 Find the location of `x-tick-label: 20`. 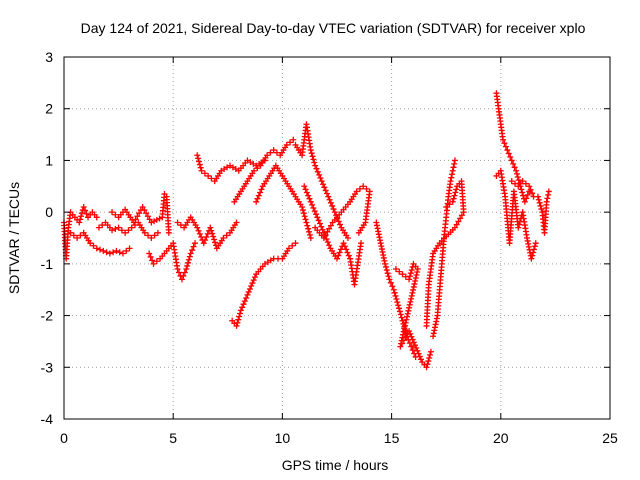

x-tick-label: 20 is located at coordinates (501, 438).